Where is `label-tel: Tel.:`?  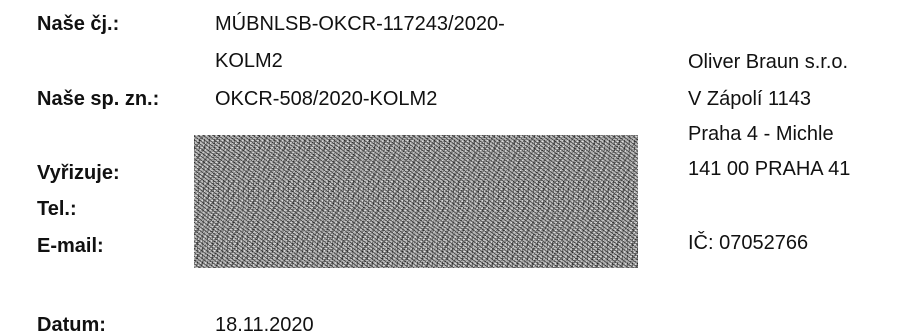
label-tel: Tel.: is located at coordinates (57, 209).